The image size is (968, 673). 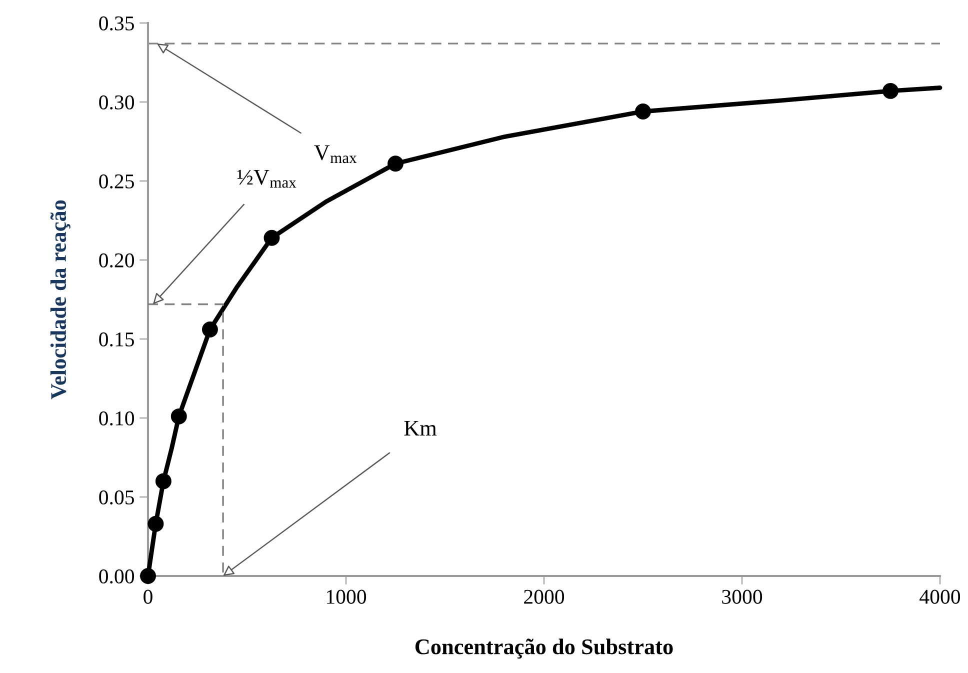 I want to click on x-tick-label: 3000, so click(x=742, y=597).